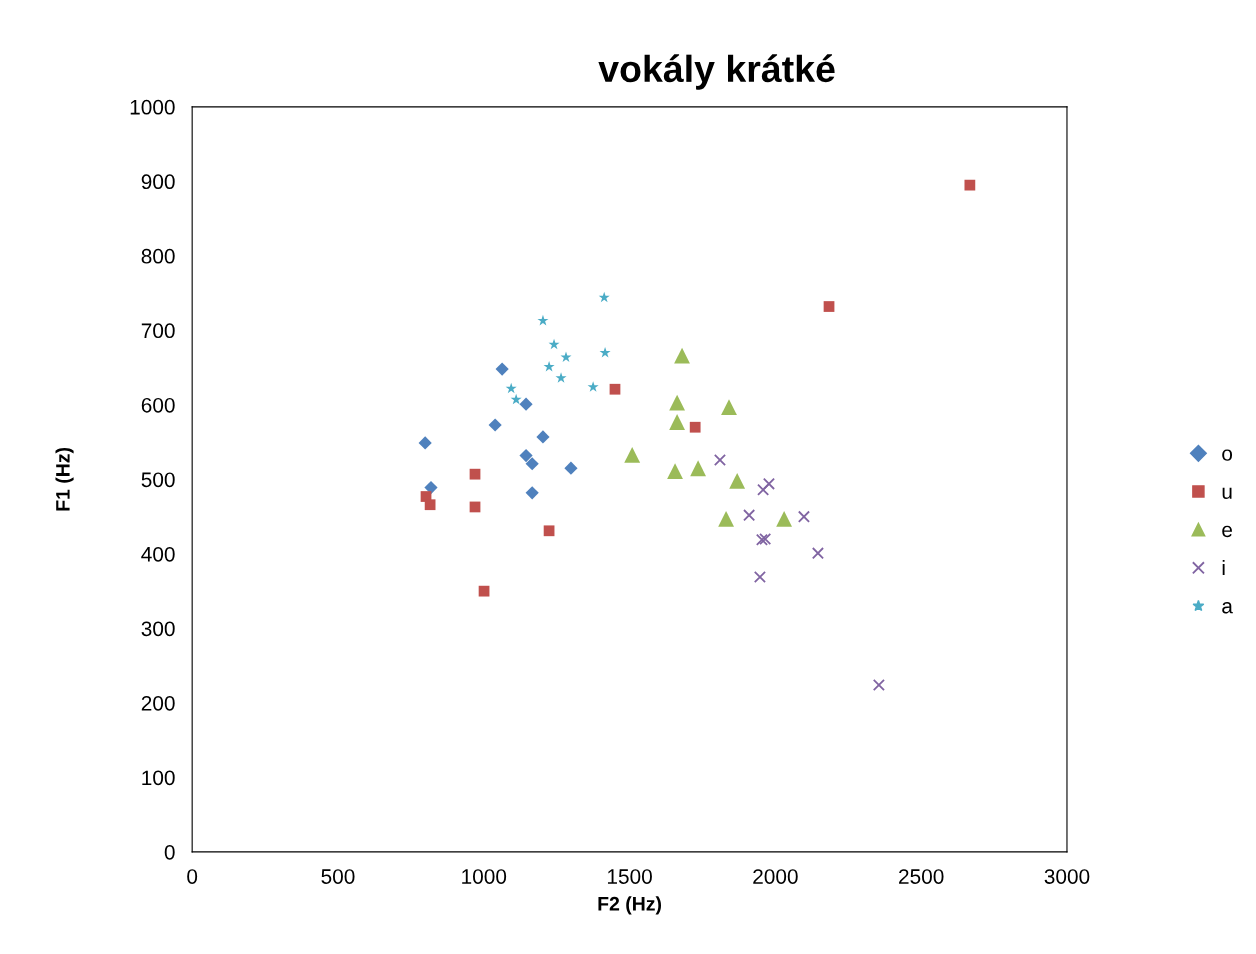 The width and height of the screenshot is (1256, 954). What do you see at coordinates (158, 331) in the screenshot?
I see `y-tick-label: 700` at bounding box center [158, 331].